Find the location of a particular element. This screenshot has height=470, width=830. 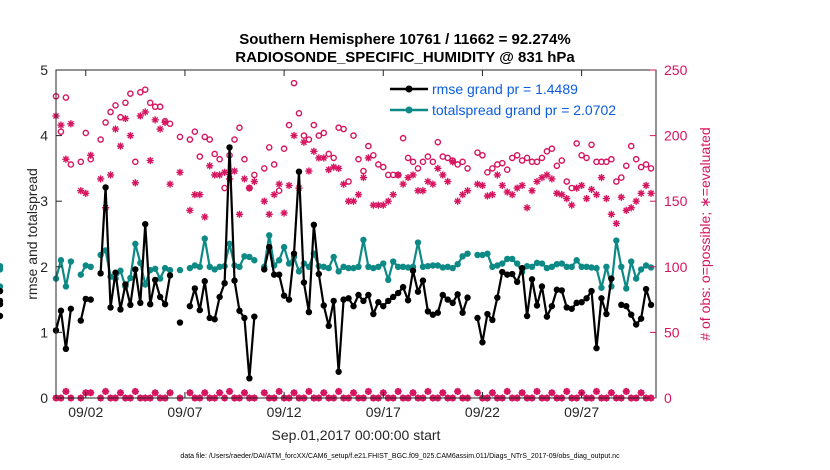

y-right-tick-label: 50 is located at coordinates (672, 332).